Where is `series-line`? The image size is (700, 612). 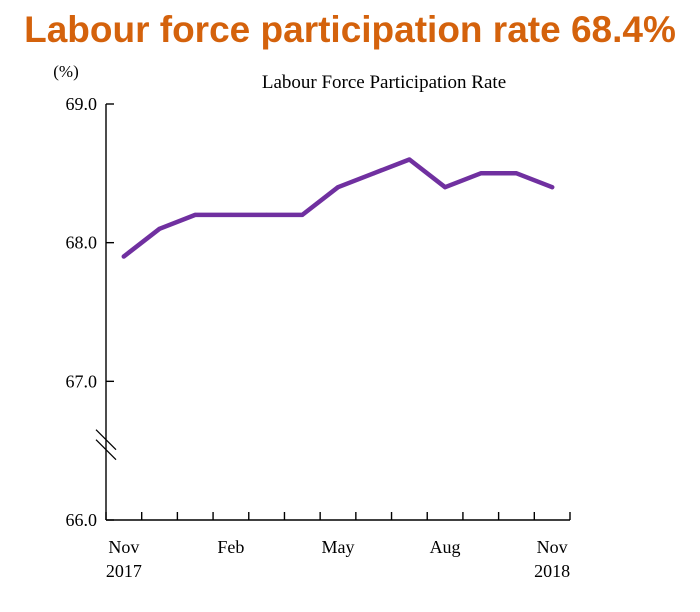 series-line is located at coordinates (338, 208).